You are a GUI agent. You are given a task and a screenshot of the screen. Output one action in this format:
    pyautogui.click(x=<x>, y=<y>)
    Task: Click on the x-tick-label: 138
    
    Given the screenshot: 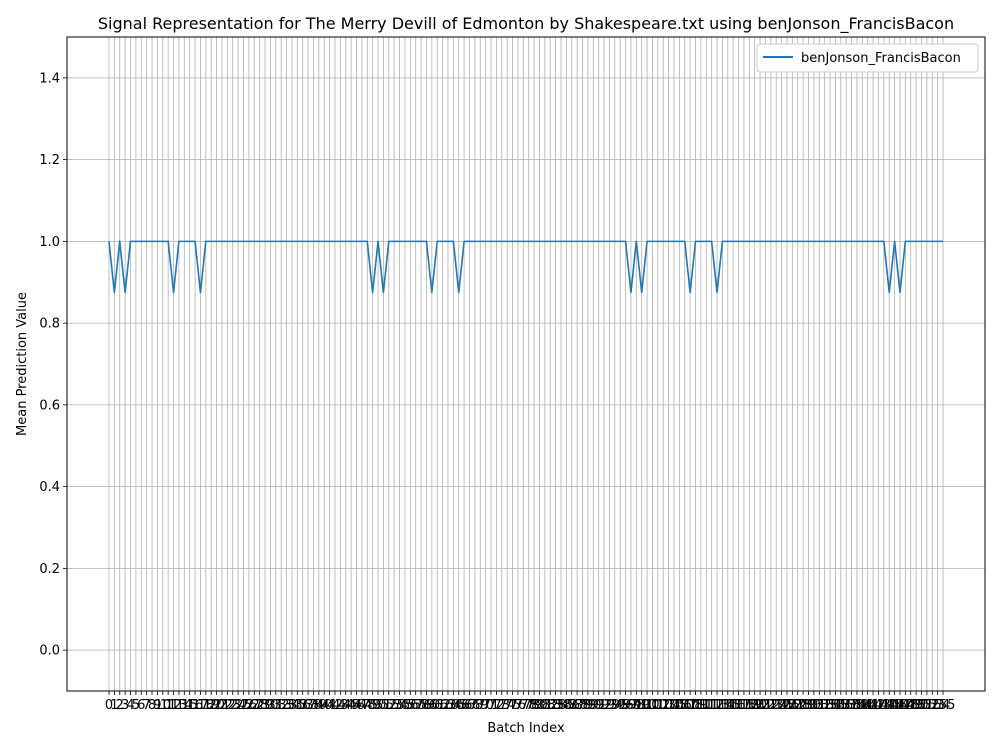 What is the action you would take?
    pyautogui.click(x=851, y=705)
    